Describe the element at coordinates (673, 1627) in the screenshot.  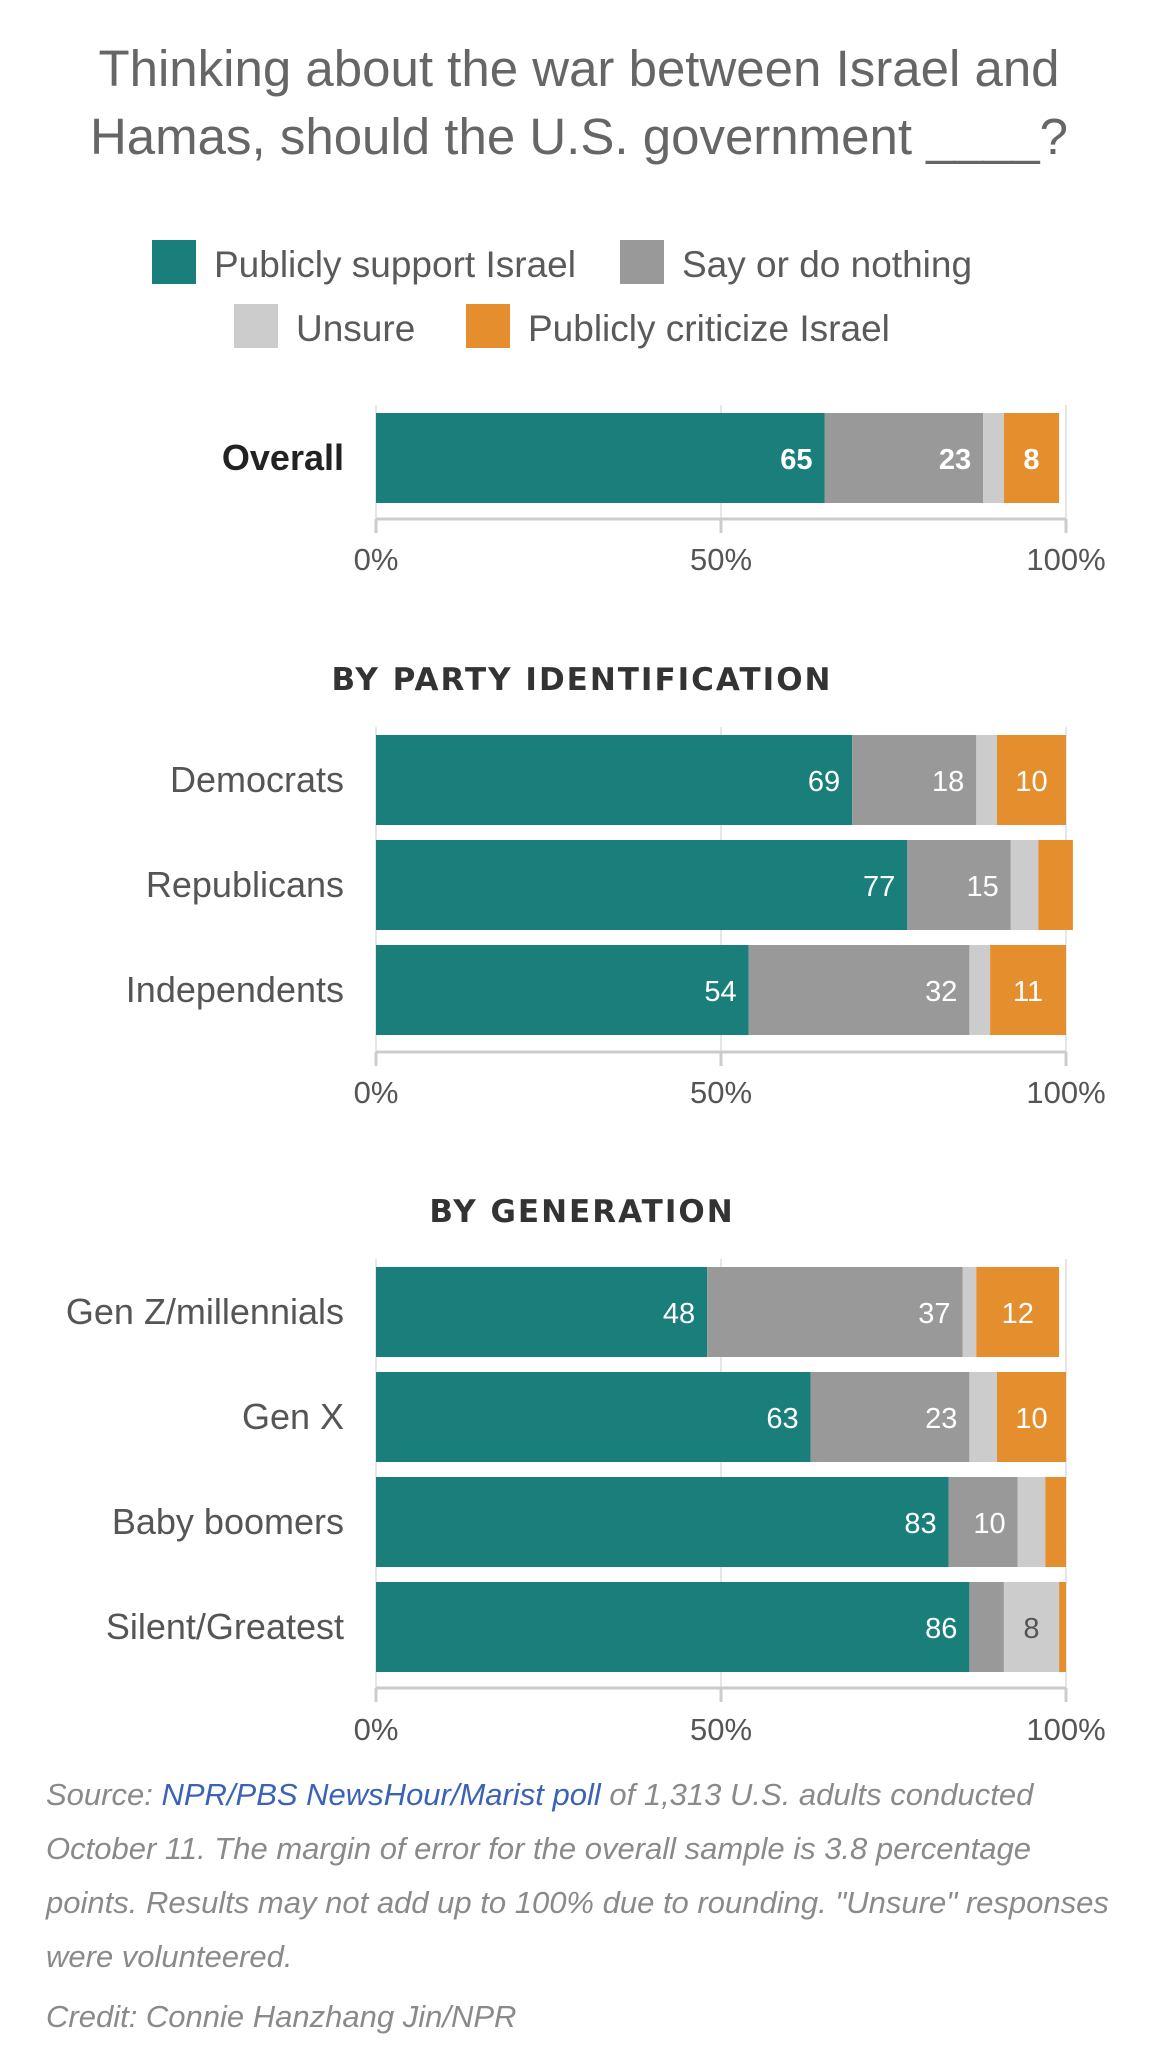
I see `bar-silent-greatest-support` at that location.